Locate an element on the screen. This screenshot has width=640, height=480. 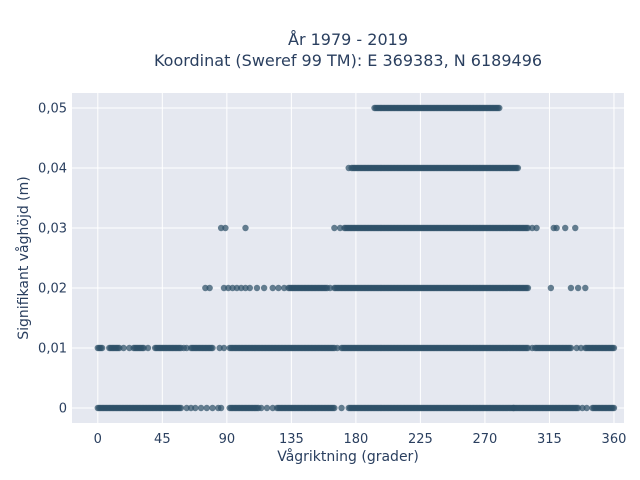
x-axis-title: Vågriktning (grader) is located at coordinates (348, 456).